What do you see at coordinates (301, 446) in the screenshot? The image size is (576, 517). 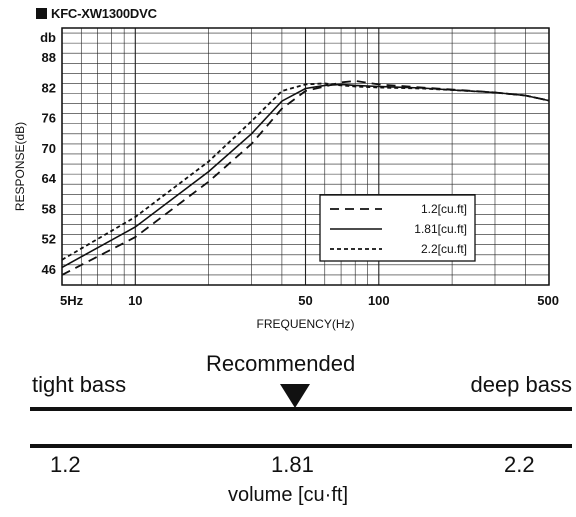 I see `volume-scale-bar` at bounding box center [301, 446].